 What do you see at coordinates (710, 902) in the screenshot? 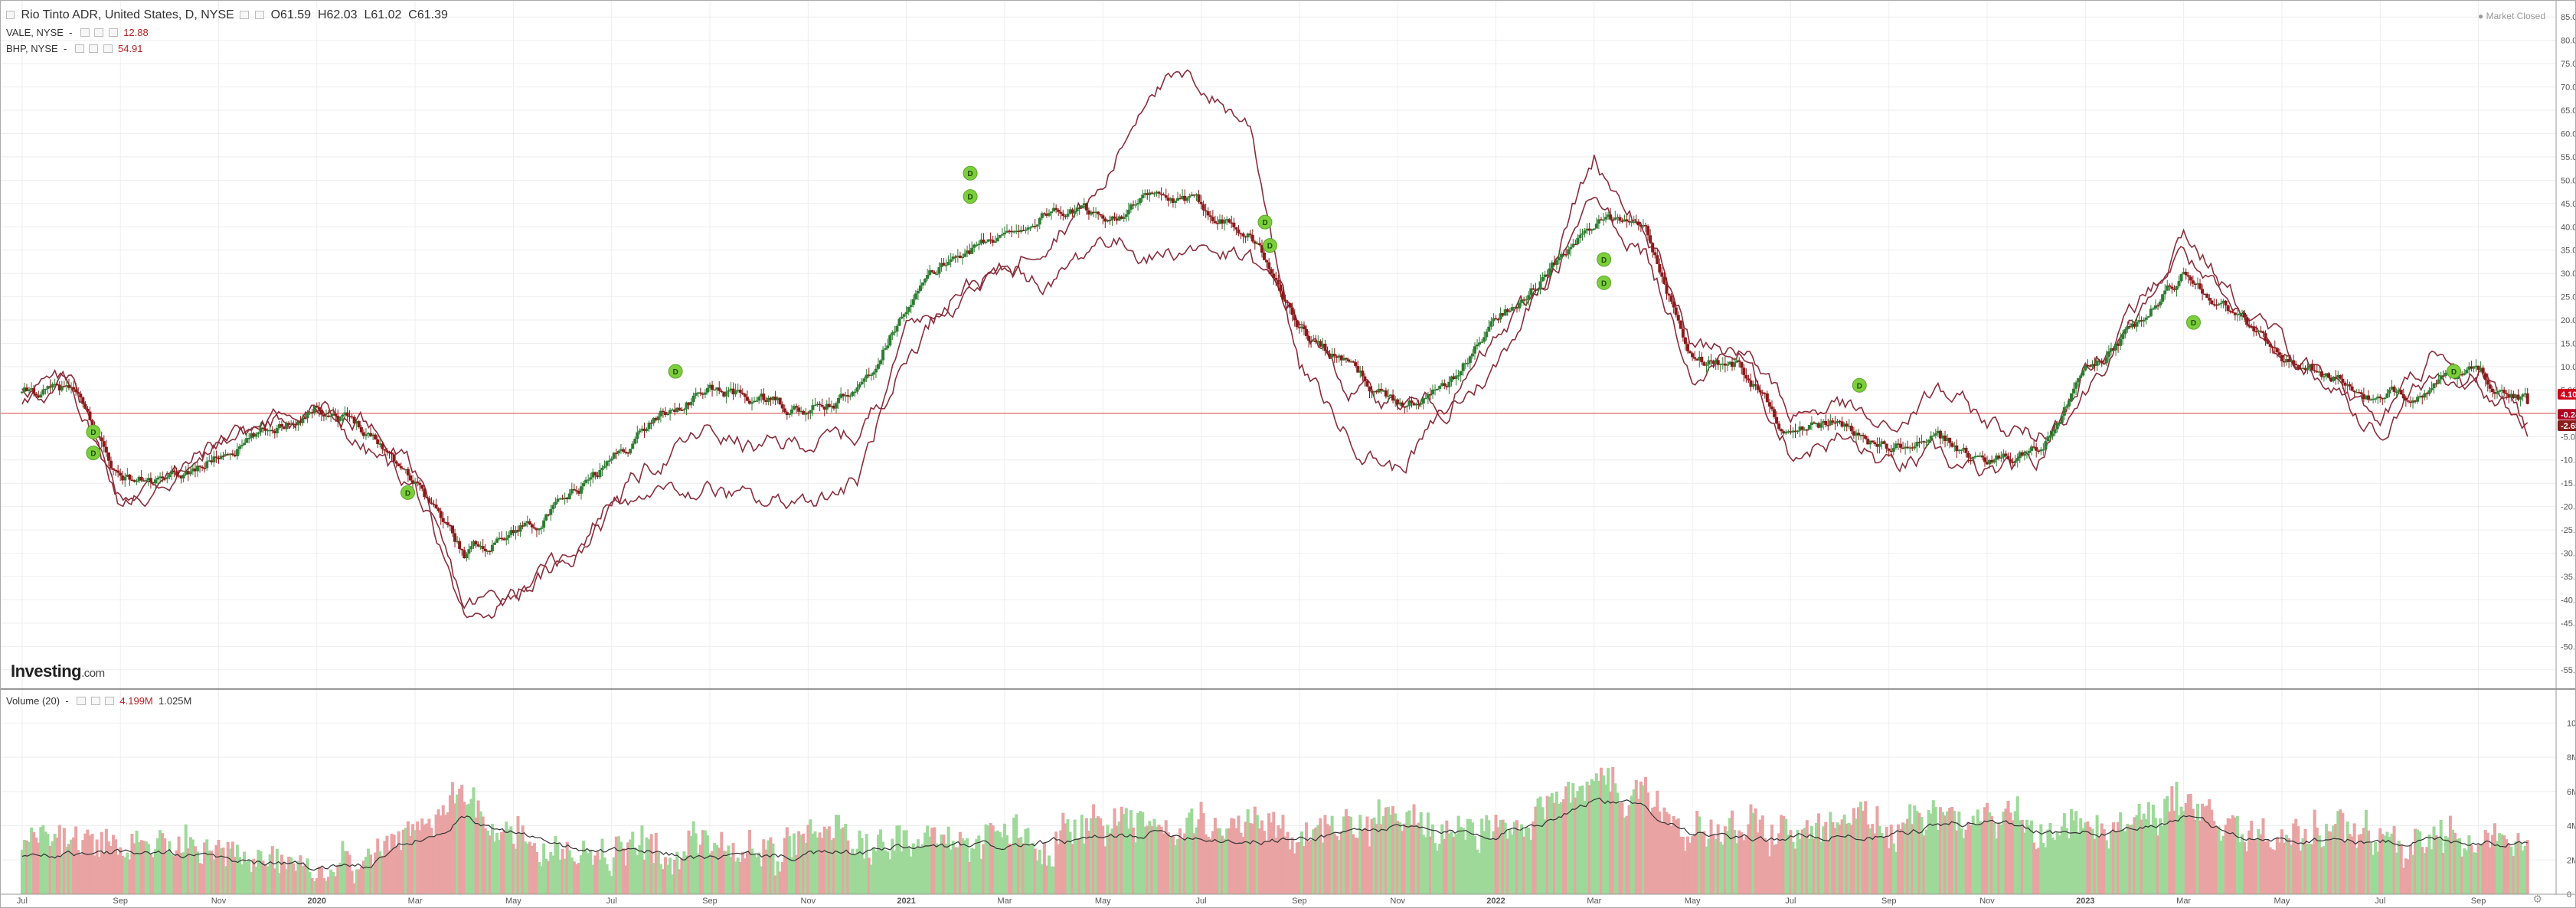
I see `x-tick-label: Sep` at bounding box center [710, 902].